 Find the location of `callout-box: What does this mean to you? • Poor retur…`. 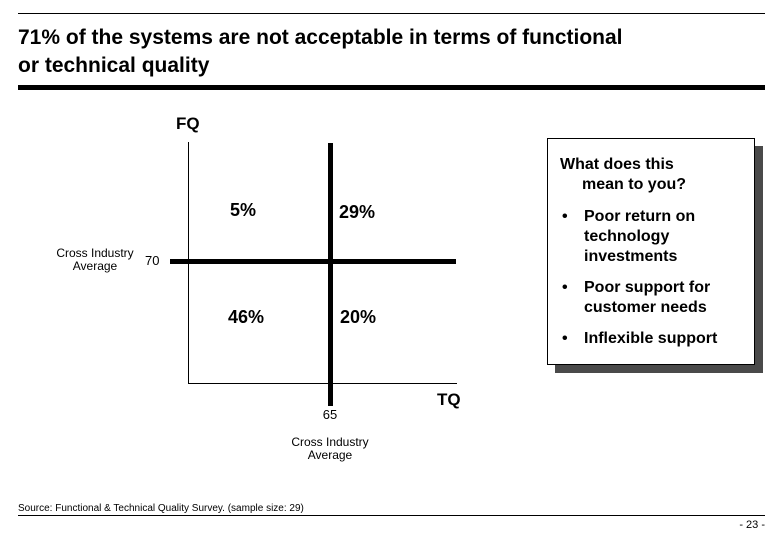

callout-box: What does this mean to you? • Poor retur… is located at coordinates (651, 251).